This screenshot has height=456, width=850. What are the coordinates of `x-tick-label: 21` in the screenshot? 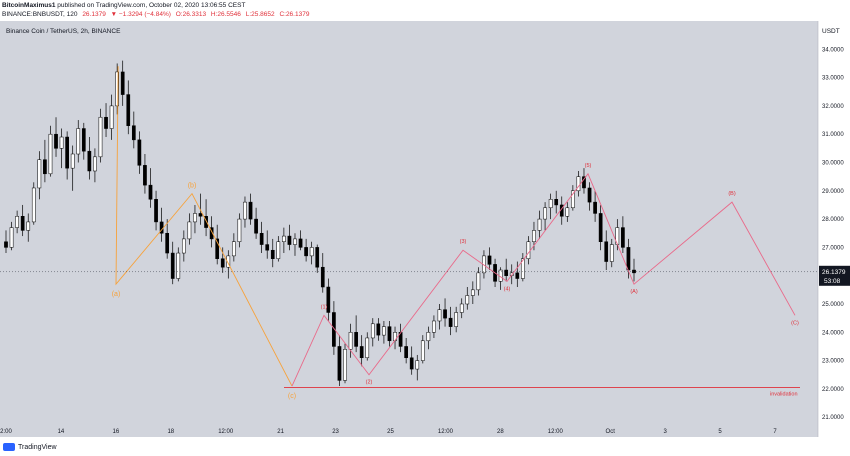 It's located at (280, 432).